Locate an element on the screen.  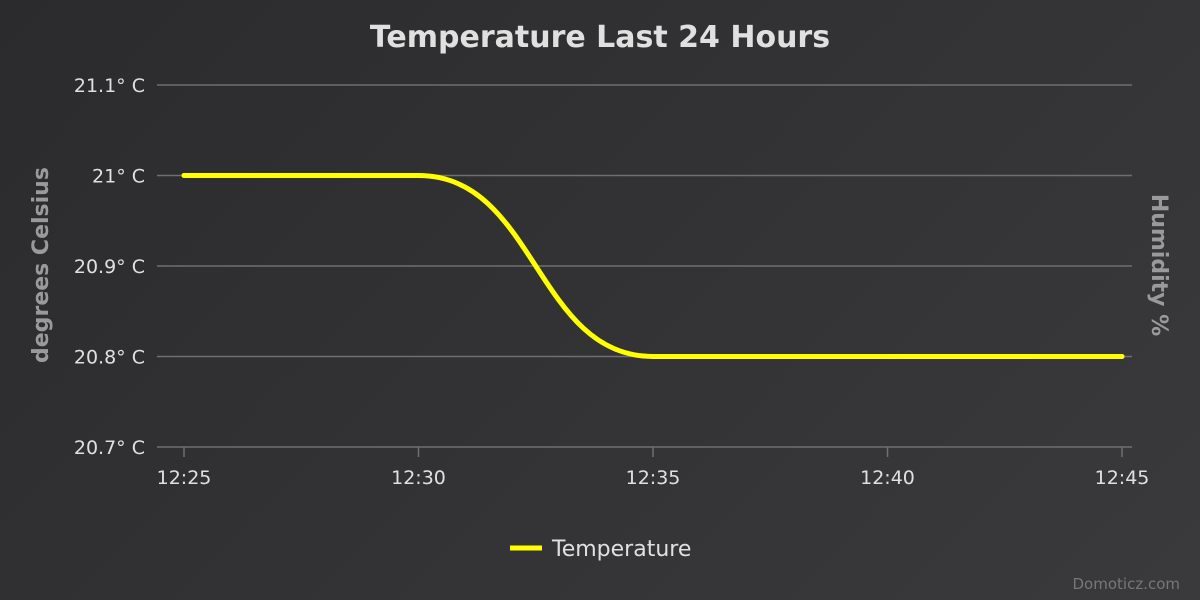
y-tick-label: 20.7° C is located at coordinates (109, 448).